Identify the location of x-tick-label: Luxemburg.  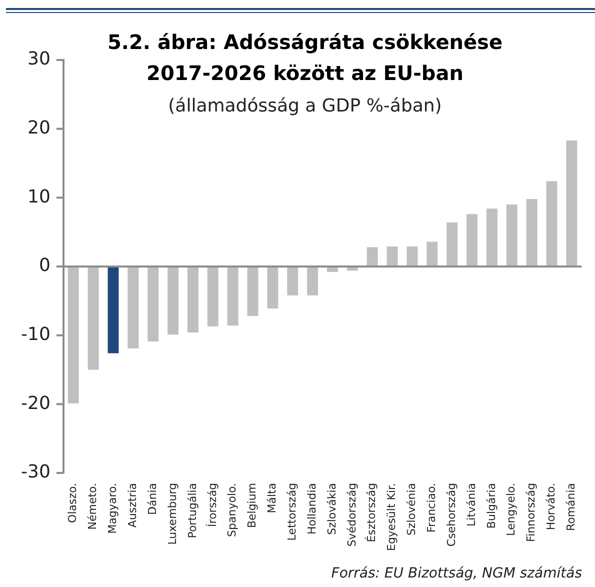
(172, 513).